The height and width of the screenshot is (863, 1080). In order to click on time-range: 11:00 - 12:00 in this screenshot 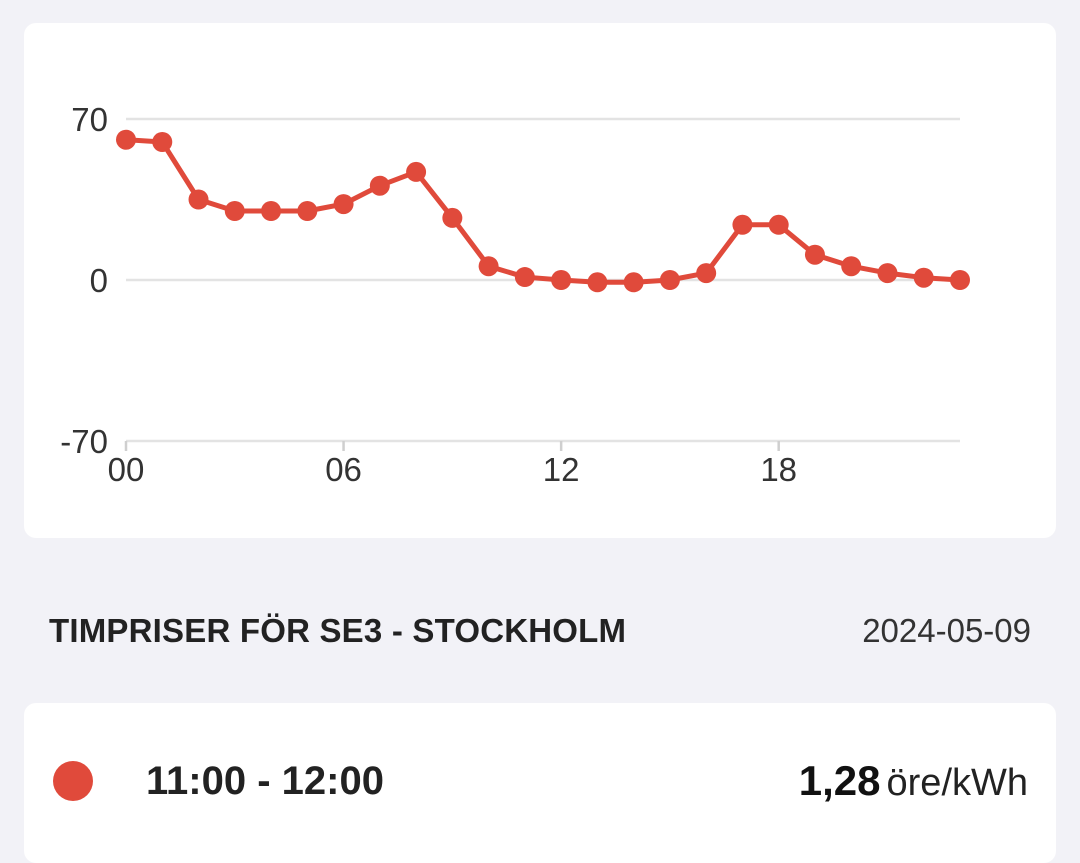, I will do `click(265, 781)`.